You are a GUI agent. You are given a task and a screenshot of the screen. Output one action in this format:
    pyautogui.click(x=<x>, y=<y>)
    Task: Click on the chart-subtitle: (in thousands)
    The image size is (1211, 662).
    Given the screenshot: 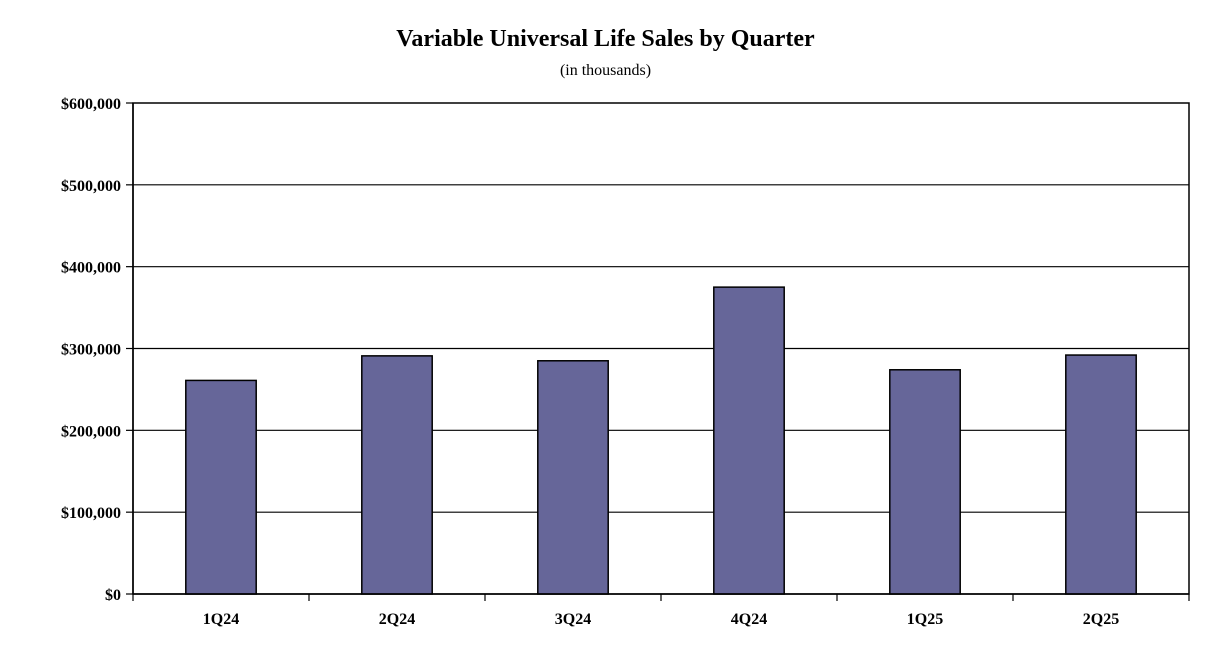 What is the action you would take?
    pyautogui.click(x=605, y=70)
    